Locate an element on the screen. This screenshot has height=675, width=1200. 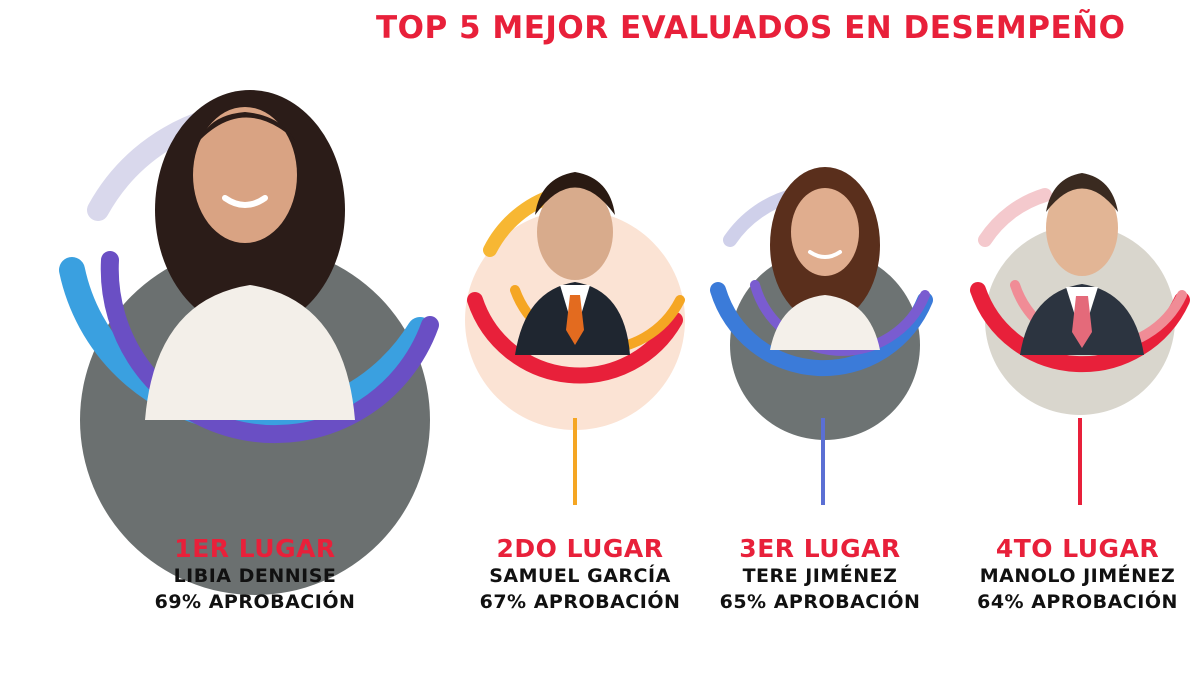
candidate-3-graphic is located at coordinates (821, 336).